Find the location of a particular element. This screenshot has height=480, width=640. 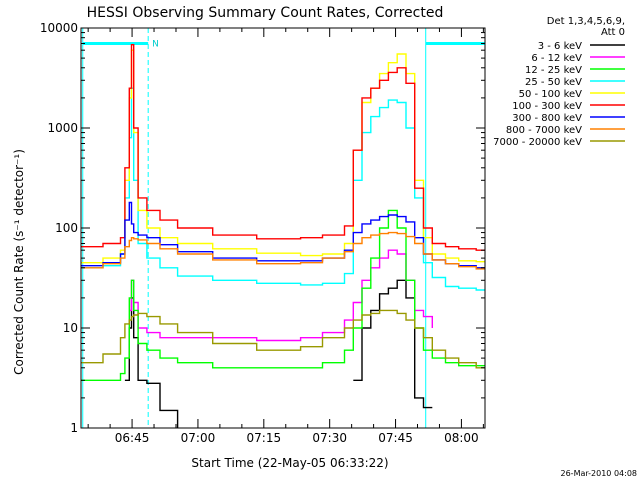

x-tick-label: 06:45 is located at coordinates (132, 438).